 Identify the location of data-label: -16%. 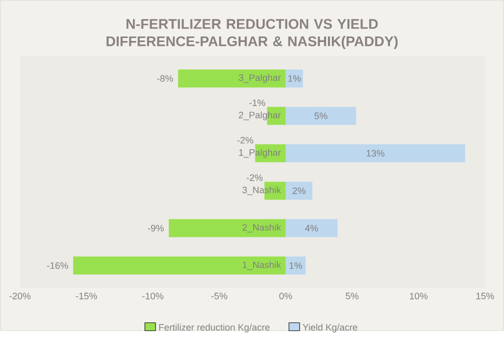
(57, 265).